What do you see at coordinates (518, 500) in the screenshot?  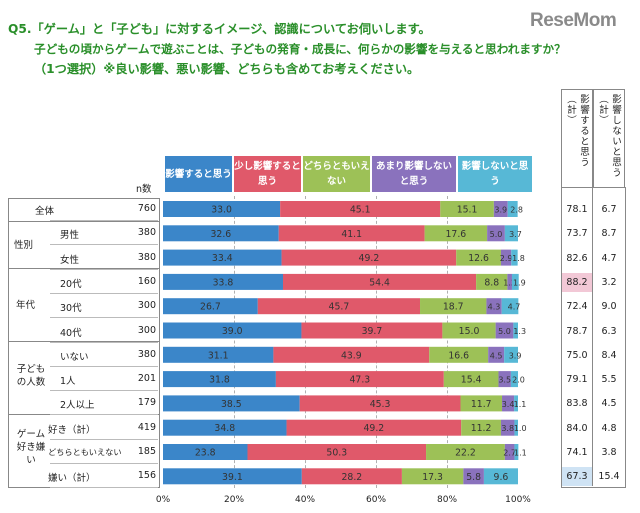 I see `tick-100: 100%` at bounding box center [518, 500].